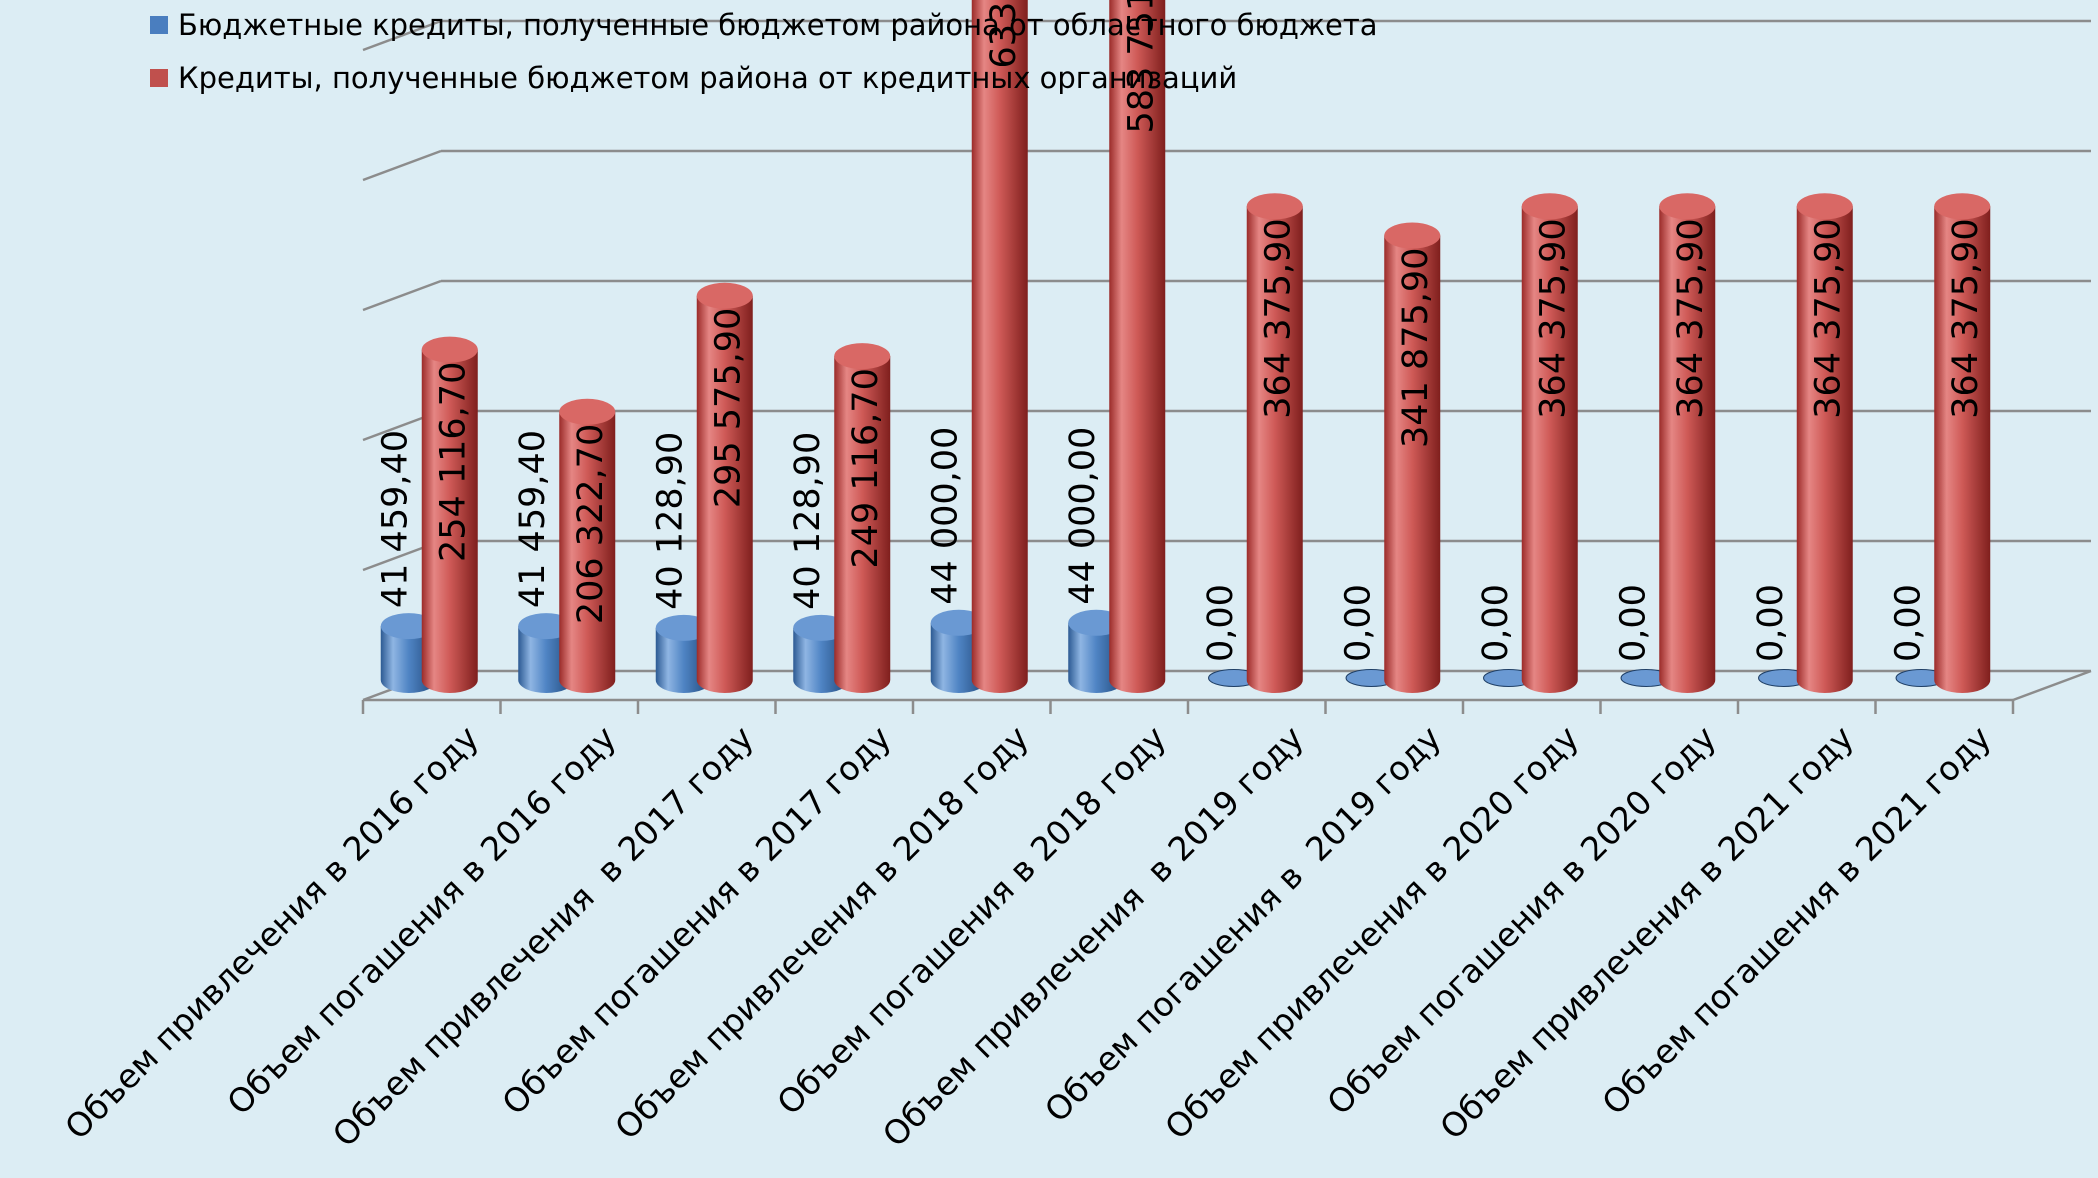 The height and width of the screenshot is (1178, 2098). Describe the element at coordinates (1004, 34) in the screenshot. I see `data-label-series-2: 633 751,80` at that location.